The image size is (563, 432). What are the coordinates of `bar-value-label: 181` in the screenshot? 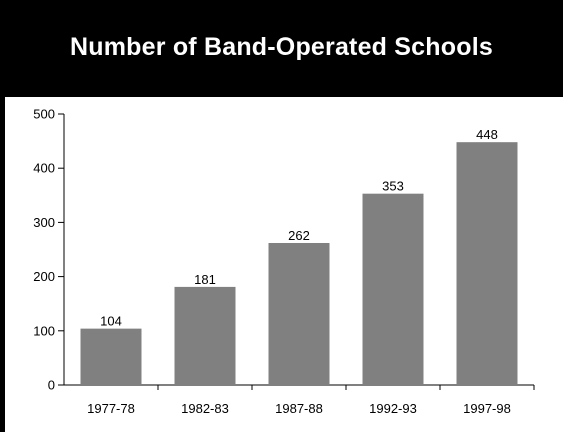 It's located at (205, 279).